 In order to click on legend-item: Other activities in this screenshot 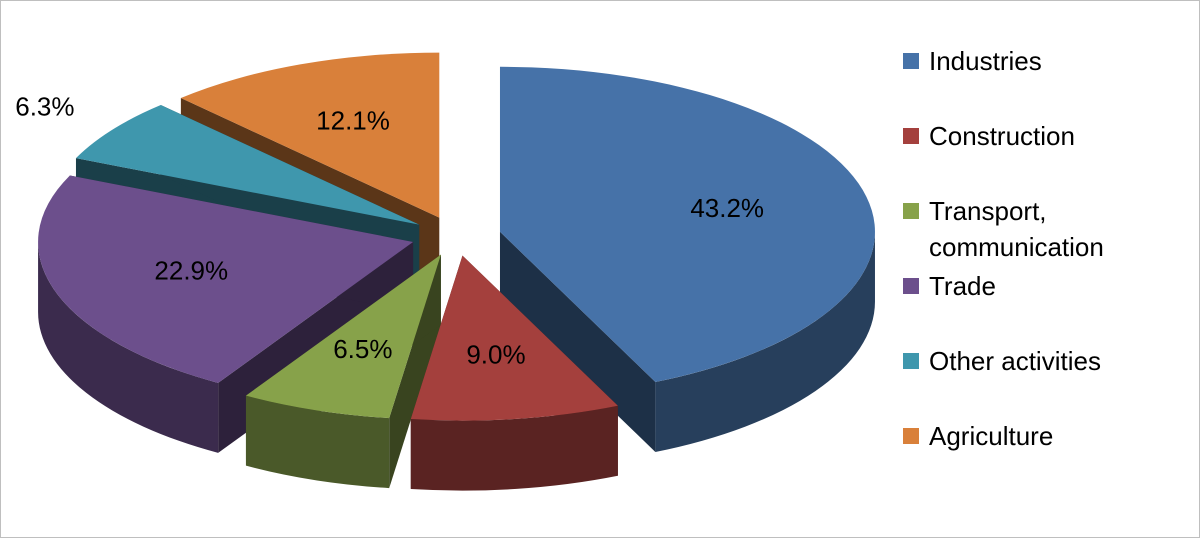, I will do `click(1036, 361)`.